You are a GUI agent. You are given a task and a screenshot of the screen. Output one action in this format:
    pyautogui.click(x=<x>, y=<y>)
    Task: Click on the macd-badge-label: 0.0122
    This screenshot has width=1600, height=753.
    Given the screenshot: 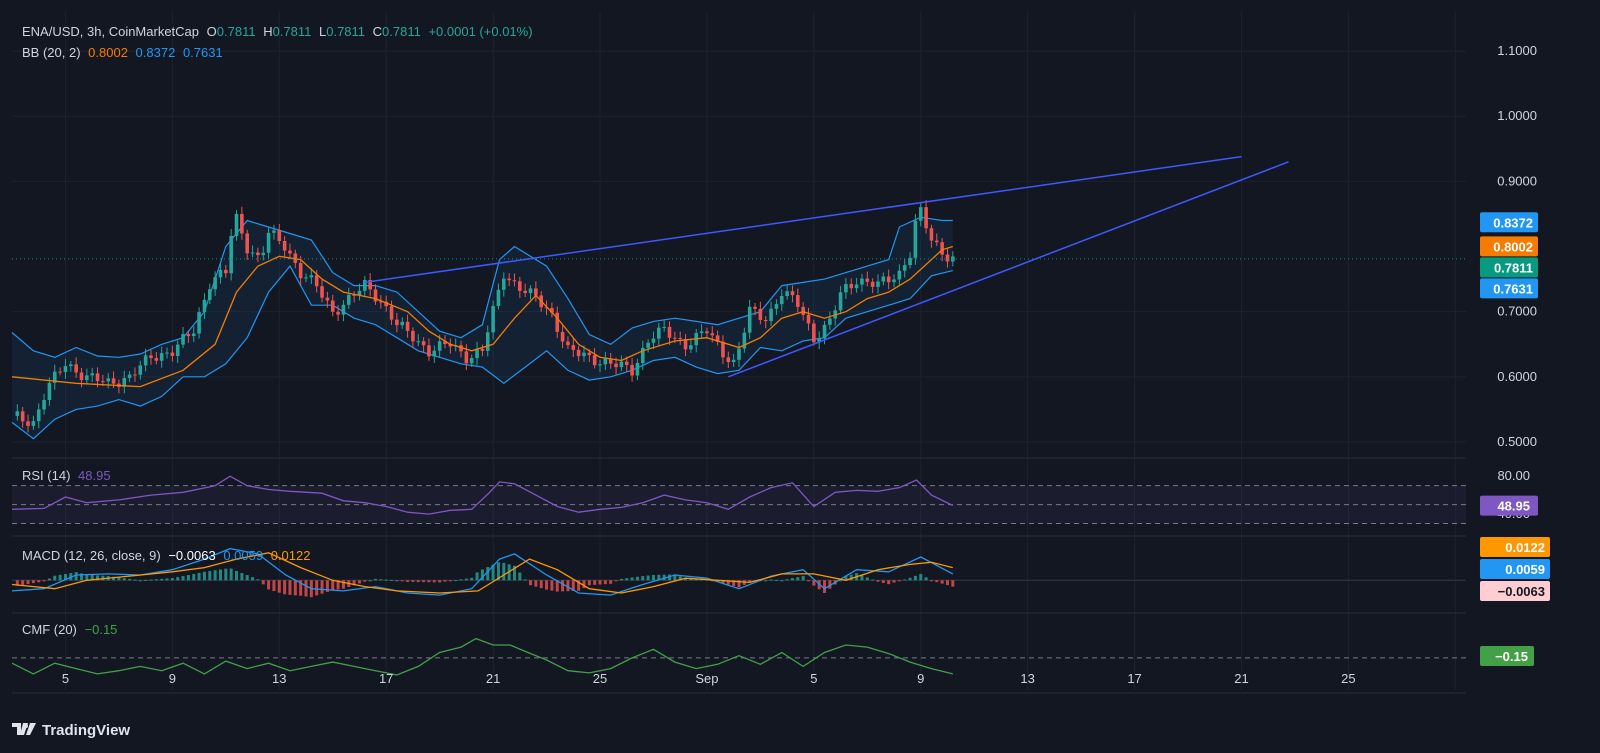 What is the action you would take?
    pyautogui.click(x=1525, y=547)
    